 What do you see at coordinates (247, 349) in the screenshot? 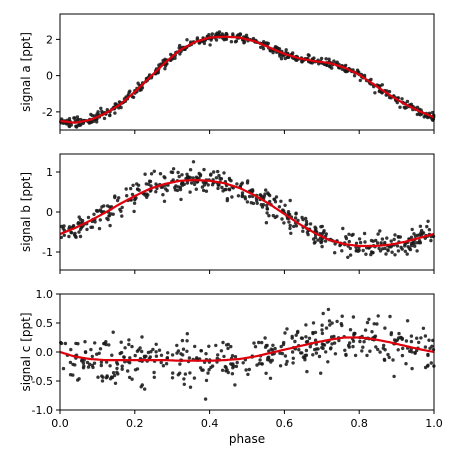
I see `model-line-c` at bounding box center [247, 349].